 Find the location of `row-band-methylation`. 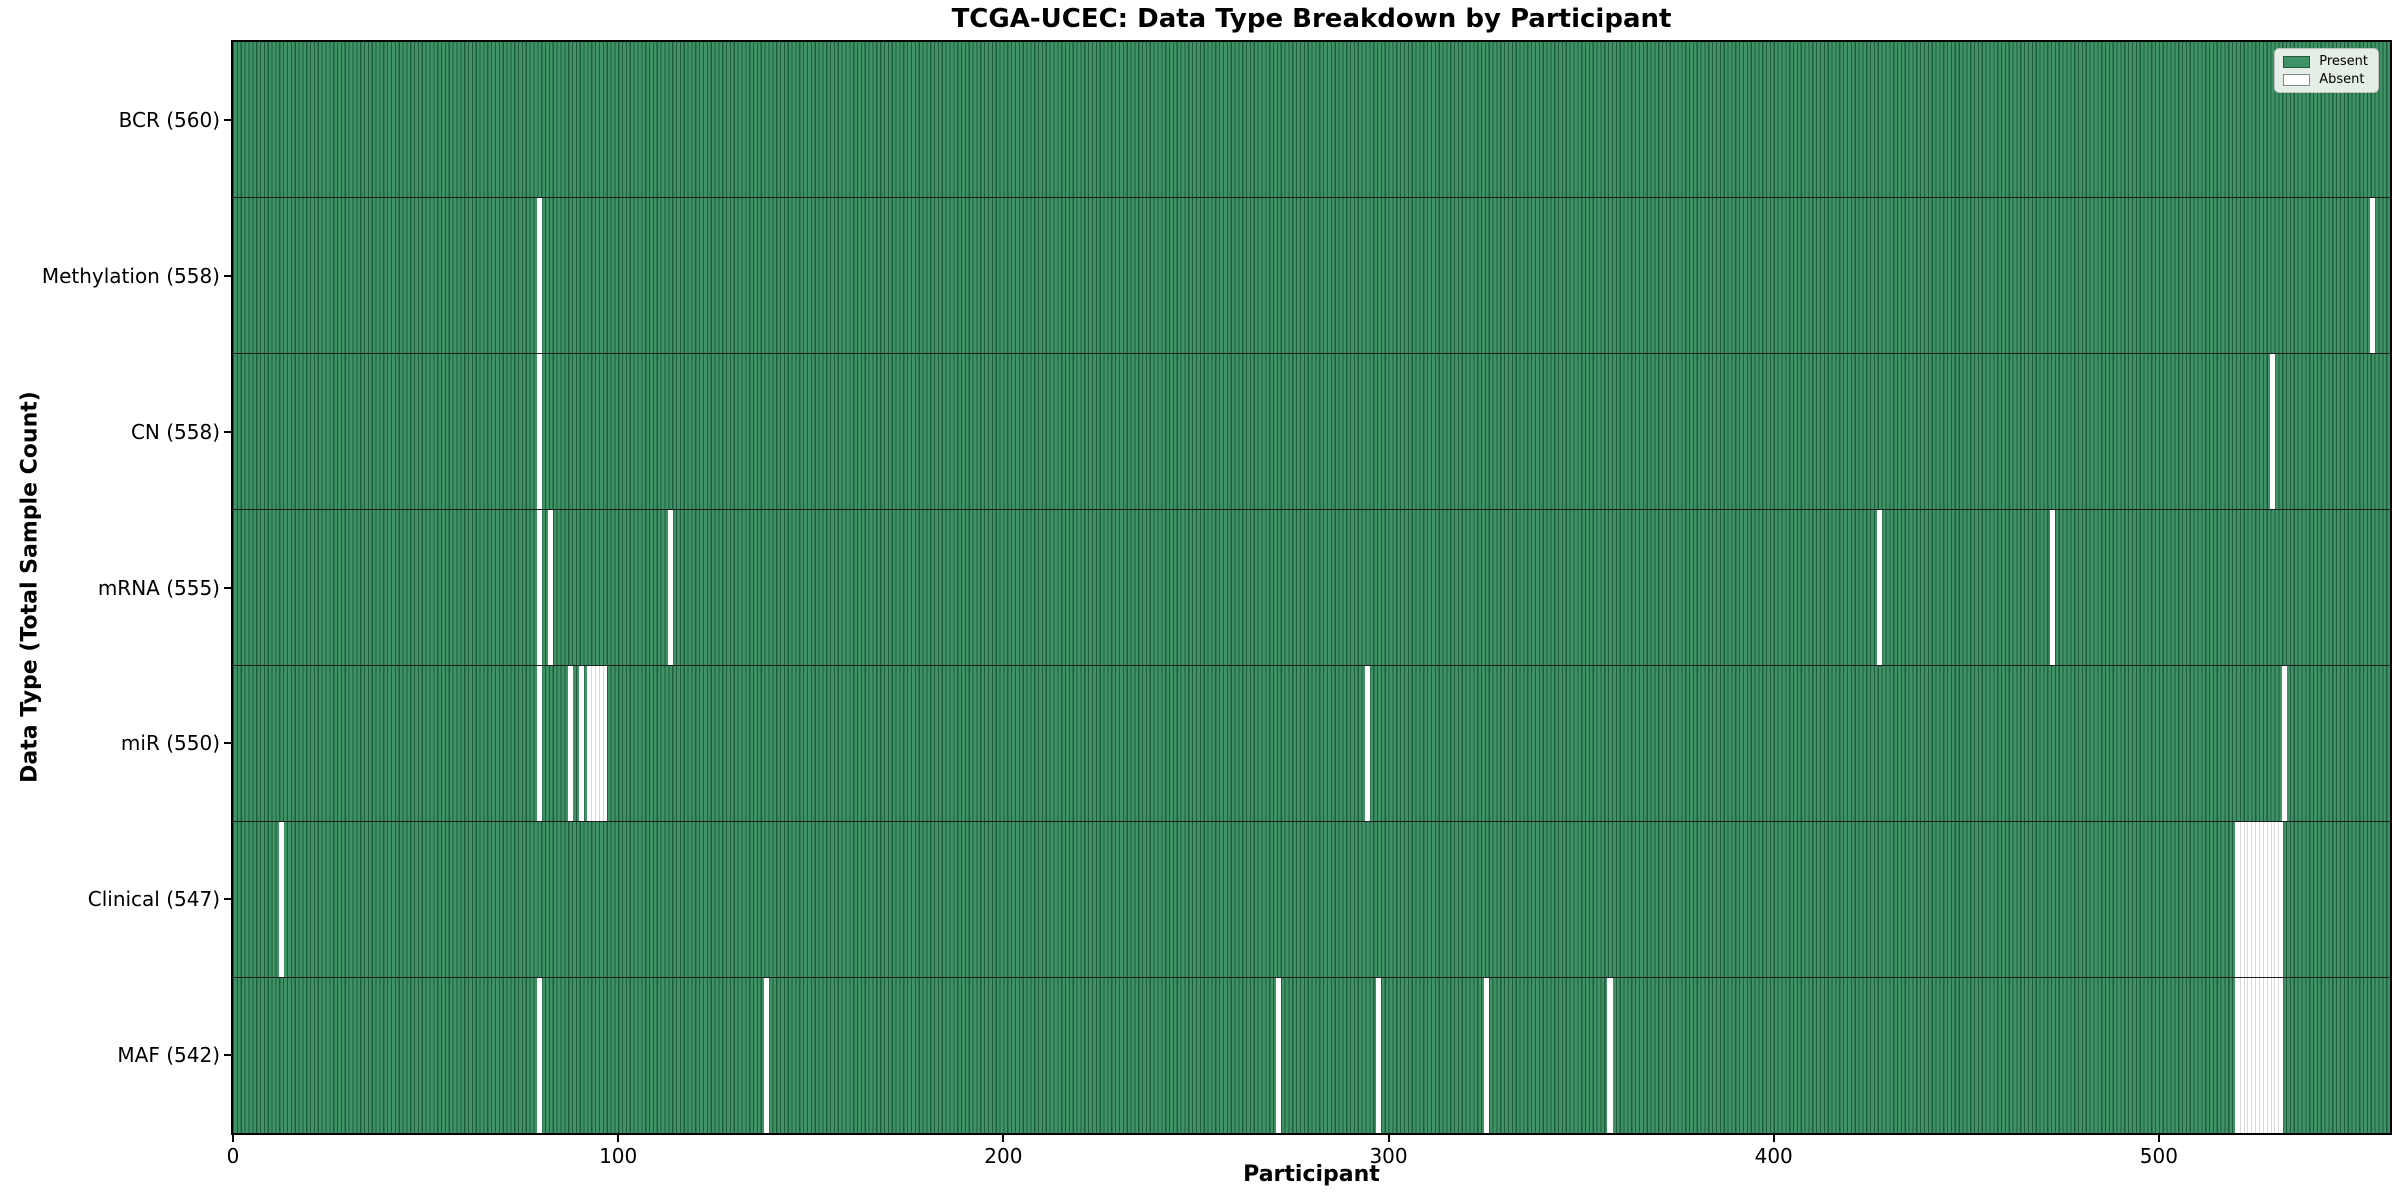

row-band-methylation is located at coordinates (1311, 275).